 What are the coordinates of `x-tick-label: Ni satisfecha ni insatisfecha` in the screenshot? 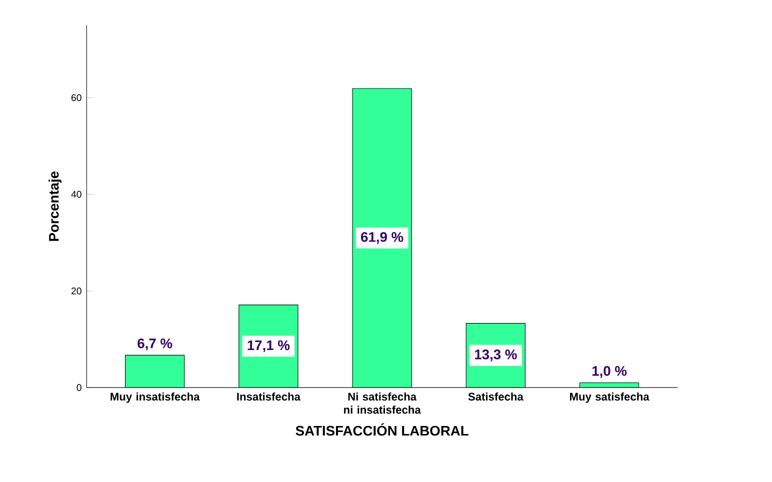 It's located at (382, 403).